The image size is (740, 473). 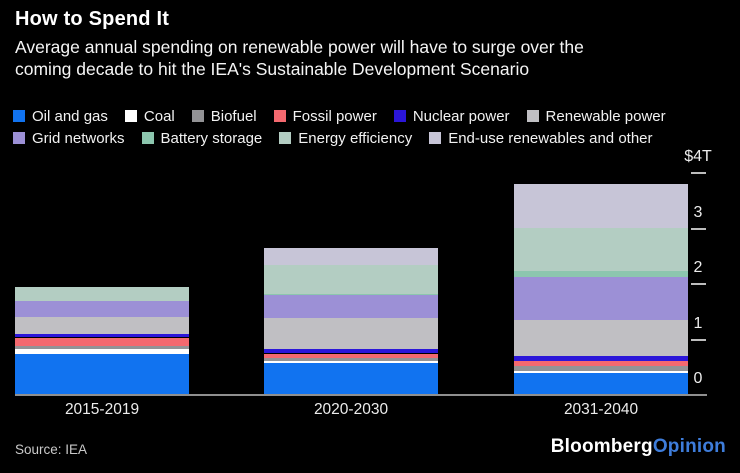 I want to click on legend-item-end-use-renewables-and-other: End-use renewables and other, so click(x=541, y=138).